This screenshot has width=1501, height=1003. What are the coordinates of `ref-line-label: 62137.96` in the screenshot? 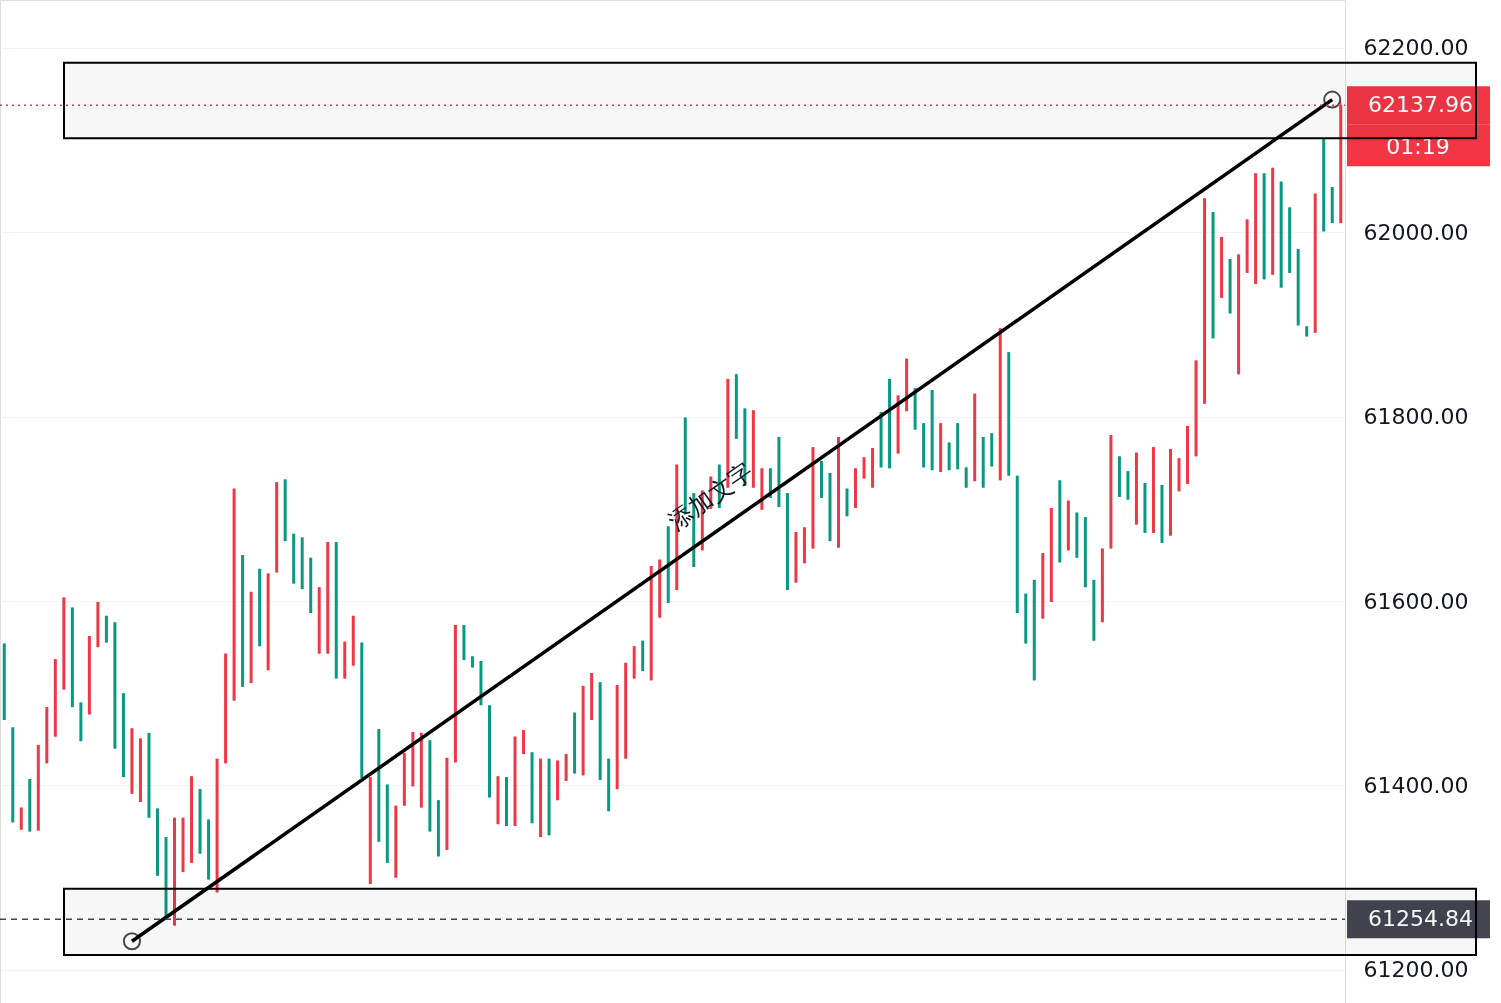 It's located at (1420, 105).